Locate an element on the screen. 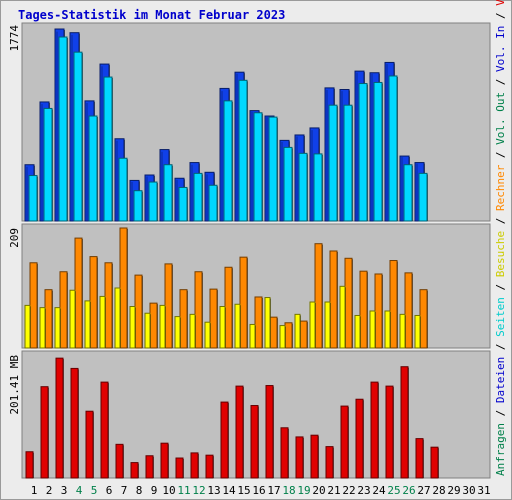  legend-entry-4: Seiten is located at coordinates (500, 317).